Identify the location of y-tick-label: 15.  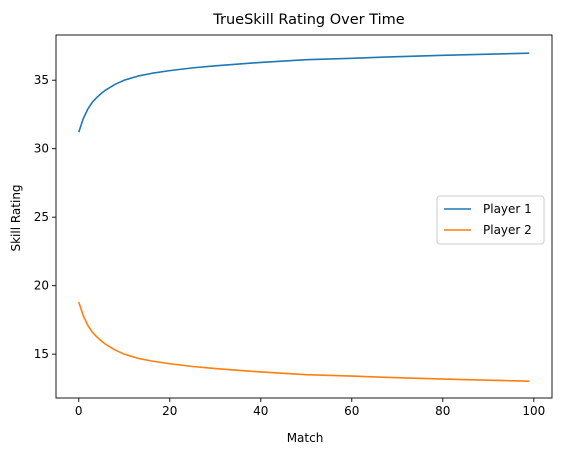
(41, 354).